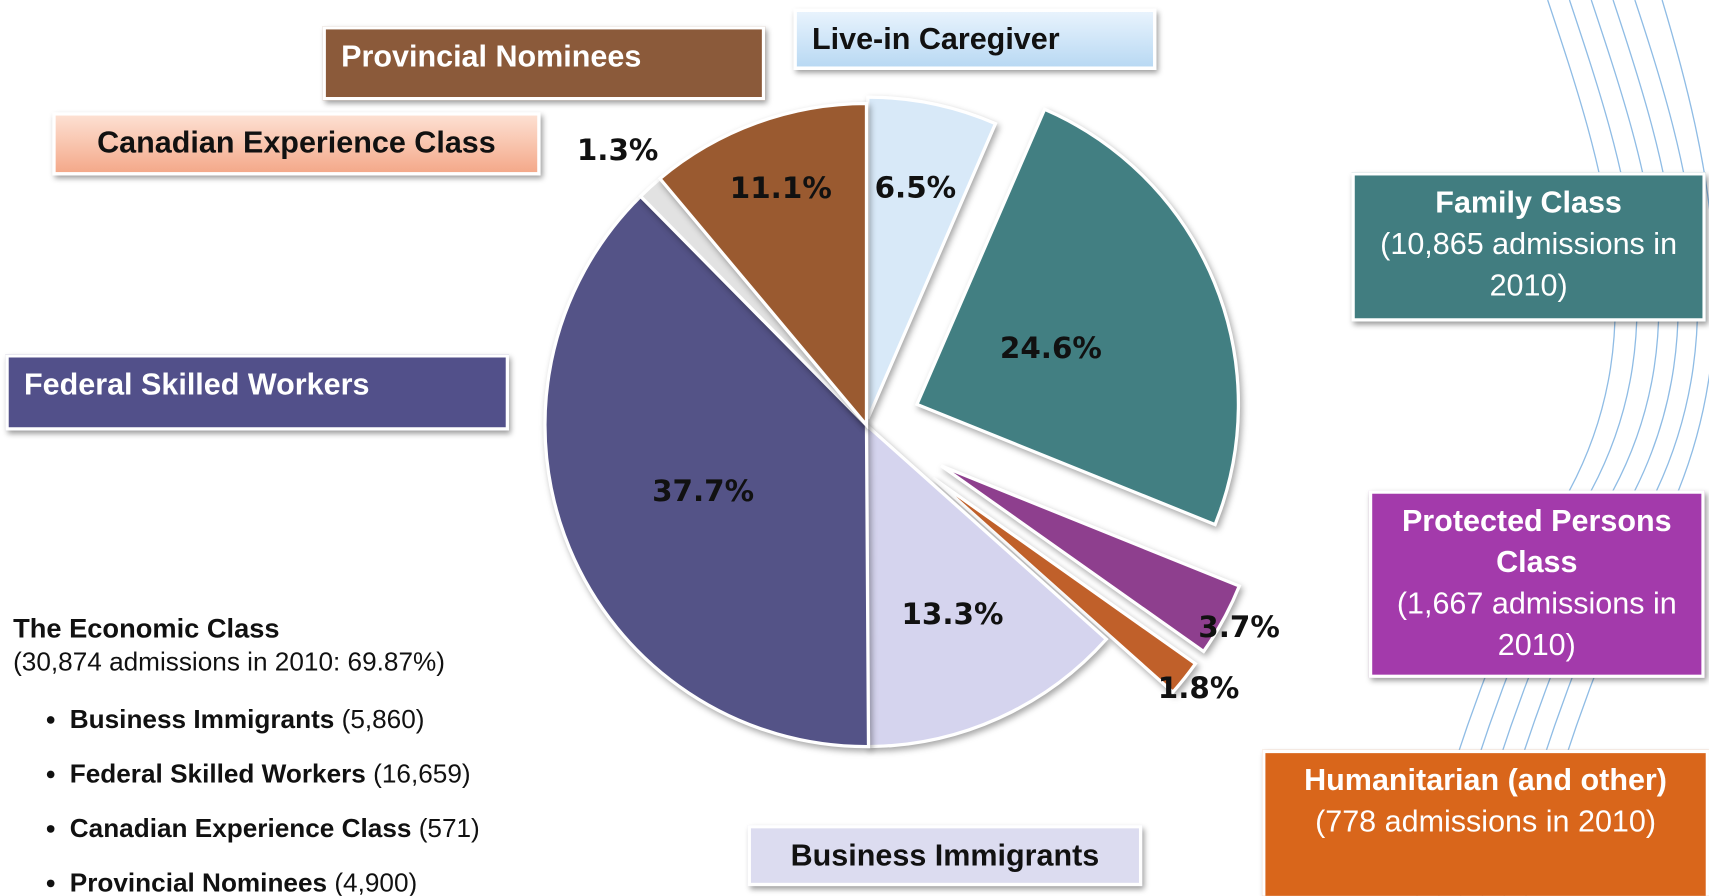 This screenshot has height=896, width=1709. What do you see at coordinates (916, 187) in the screenshot?
I see `slice-label: 6.5%` at bounding box center [916, 187].